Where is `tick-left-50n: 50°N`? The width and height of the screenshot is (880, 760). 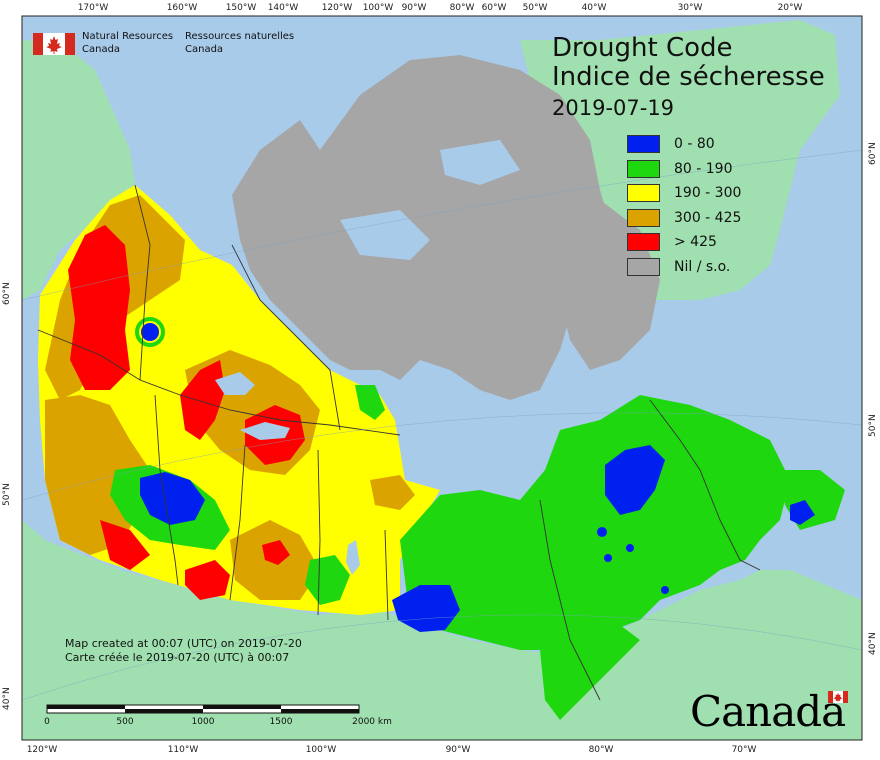
tick-left-50n: 50°N is located at coordinates (7, 494).